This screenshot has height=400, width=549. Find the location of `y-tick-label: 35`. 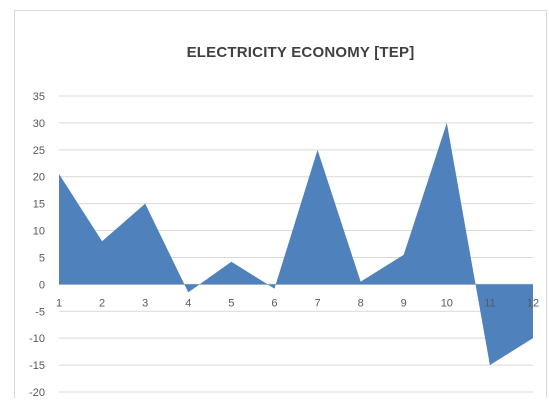

y-tick-label: 35 is located at coordinates (39, 97).